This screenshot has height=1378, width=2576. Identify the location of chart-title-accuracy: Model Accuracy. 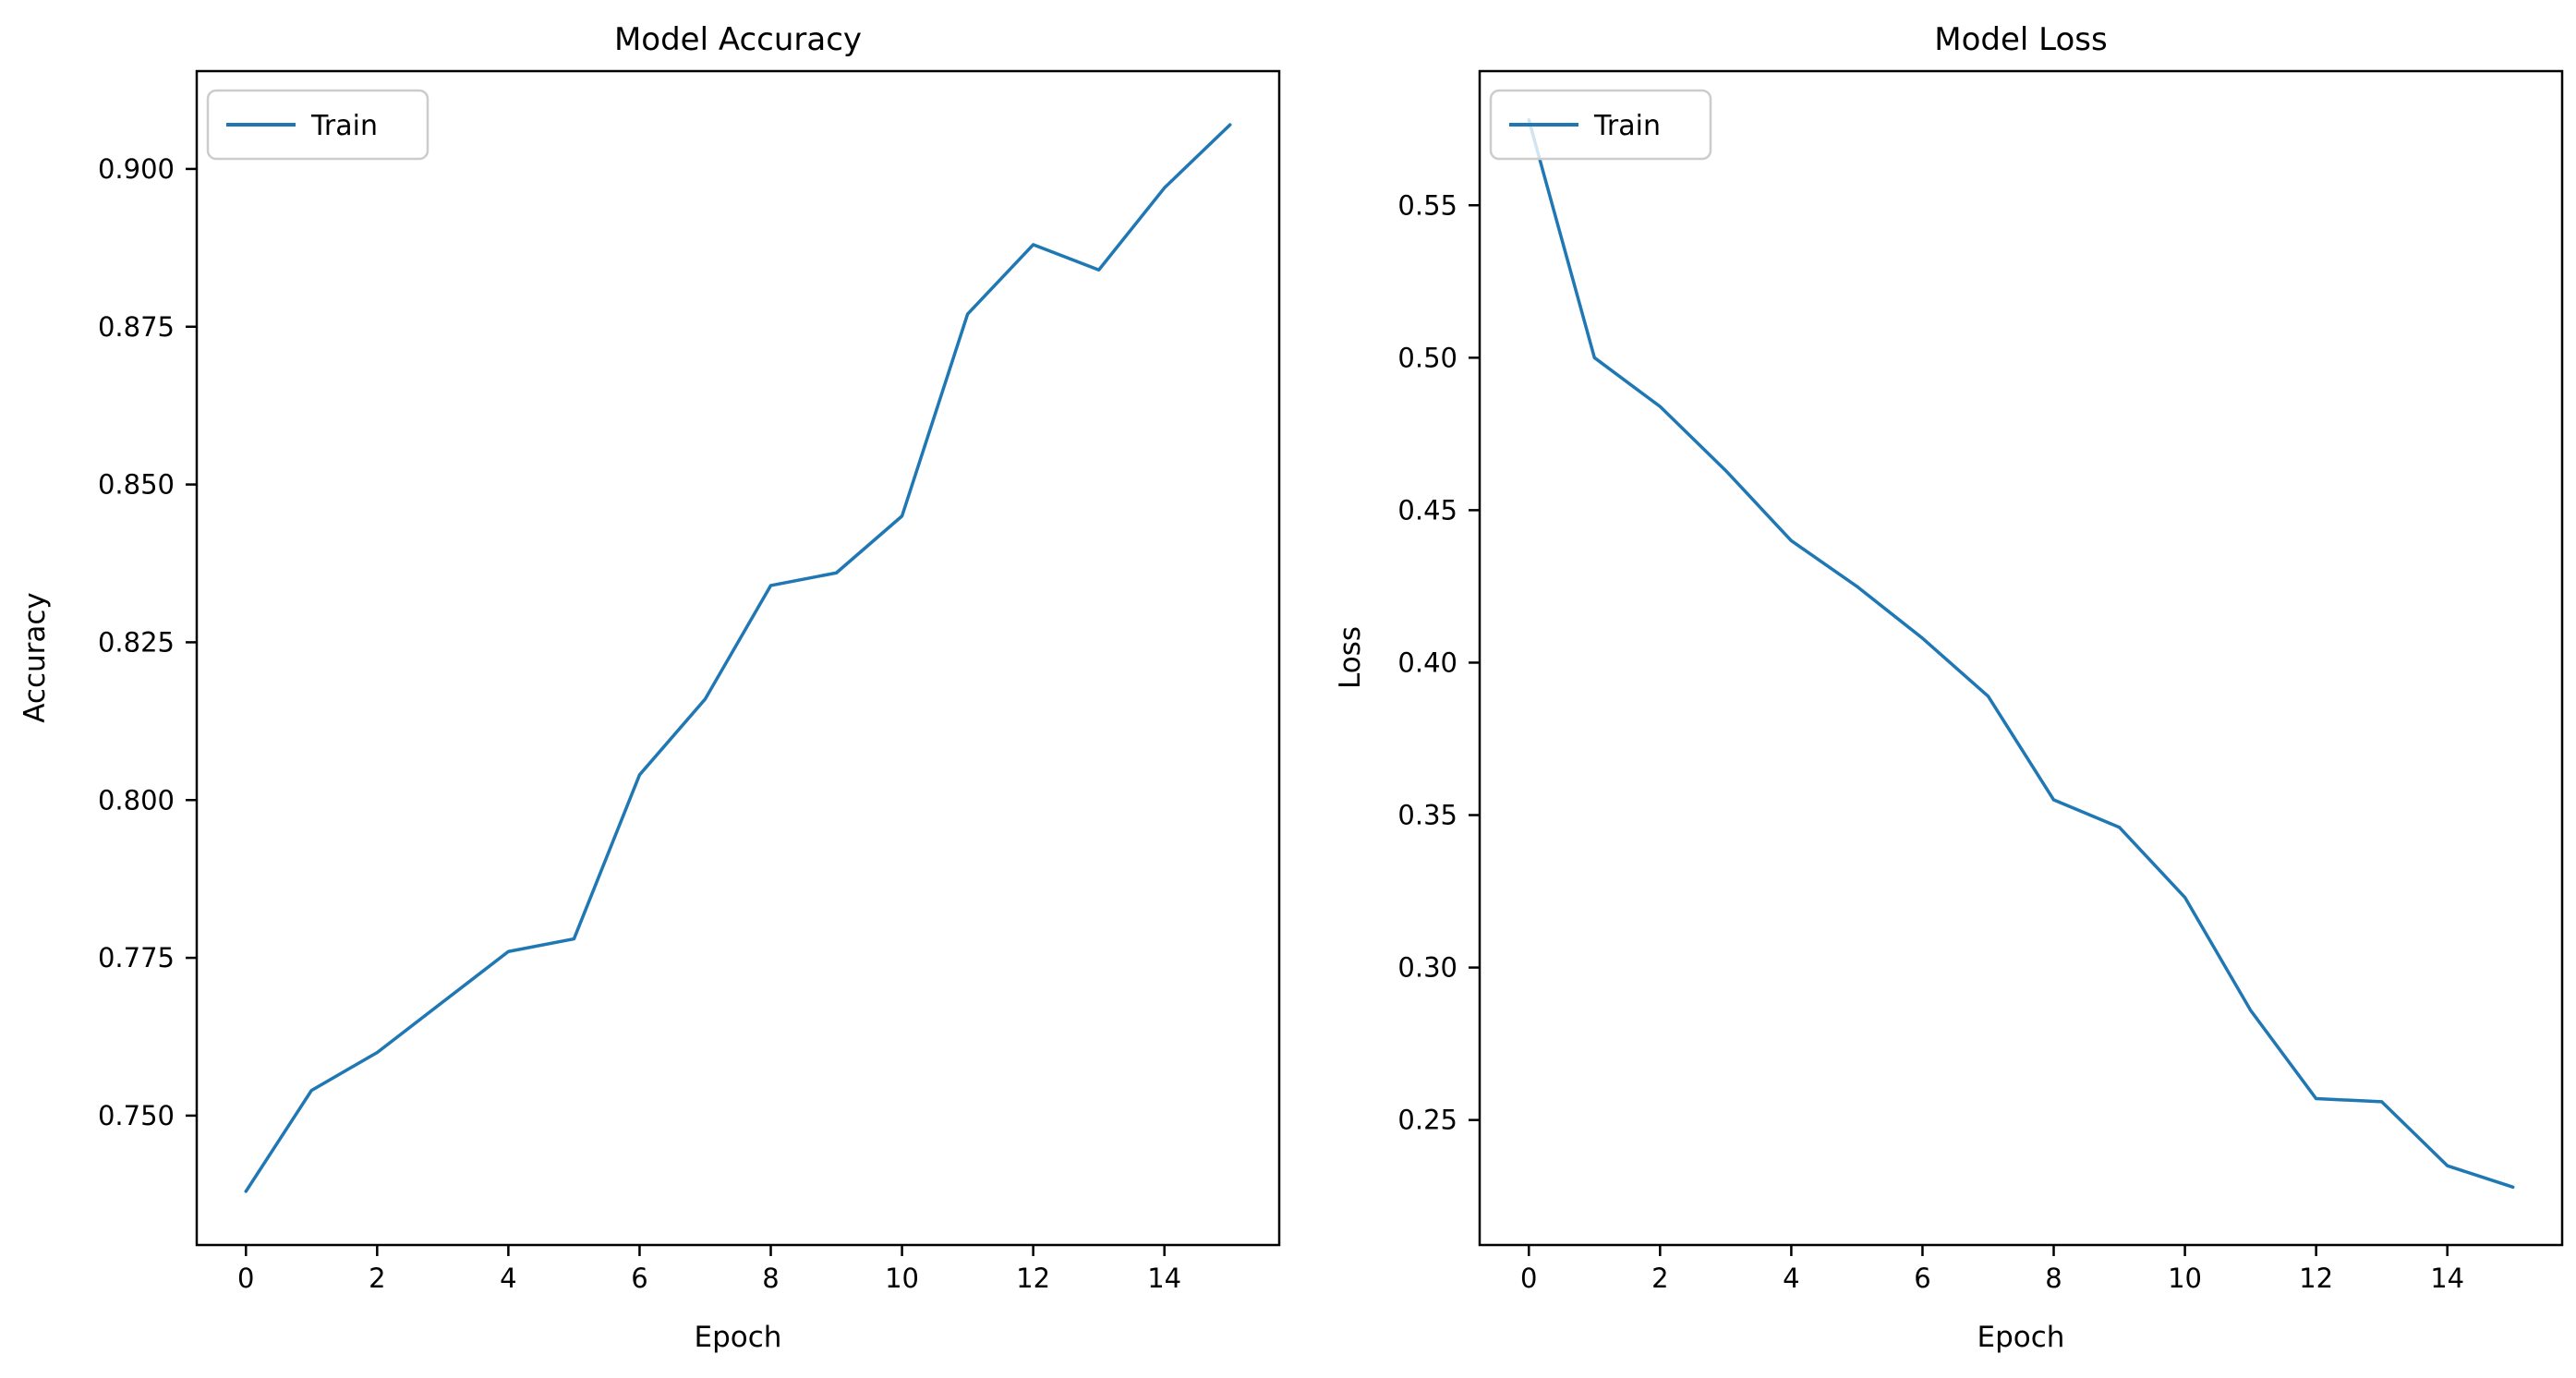
(738, 39).